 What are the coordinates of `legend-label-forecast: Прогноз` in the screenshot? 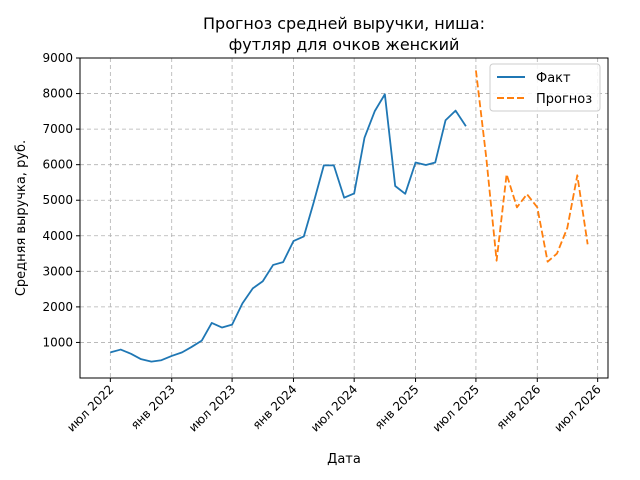 It's located at (564, 99).